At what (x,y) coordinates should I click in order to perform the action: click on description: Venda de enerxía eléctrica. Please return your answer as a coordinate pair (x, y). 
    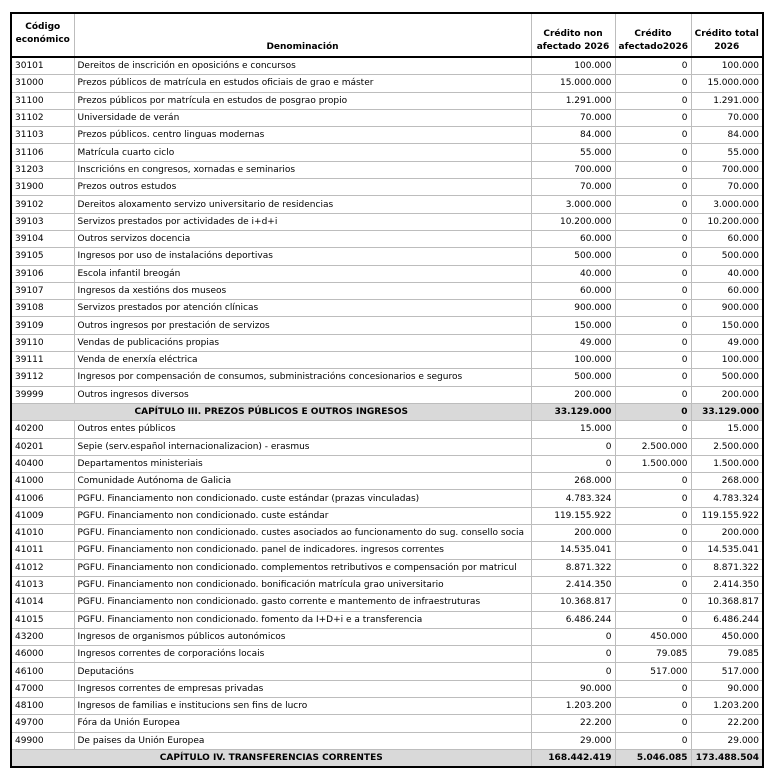
    Looking at the image, I should click on (302, 360).